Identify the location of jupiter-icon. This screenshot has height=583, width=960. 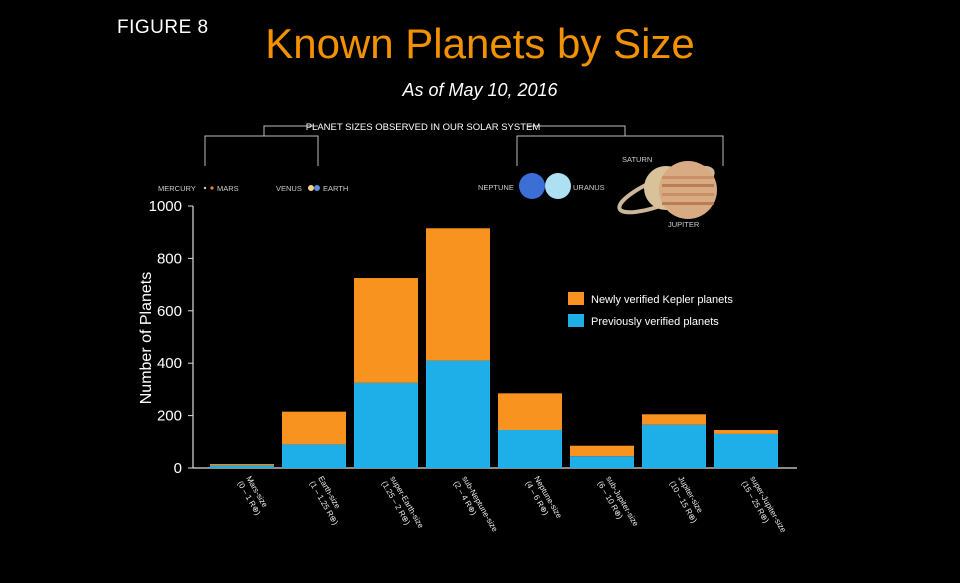
(688, 190).